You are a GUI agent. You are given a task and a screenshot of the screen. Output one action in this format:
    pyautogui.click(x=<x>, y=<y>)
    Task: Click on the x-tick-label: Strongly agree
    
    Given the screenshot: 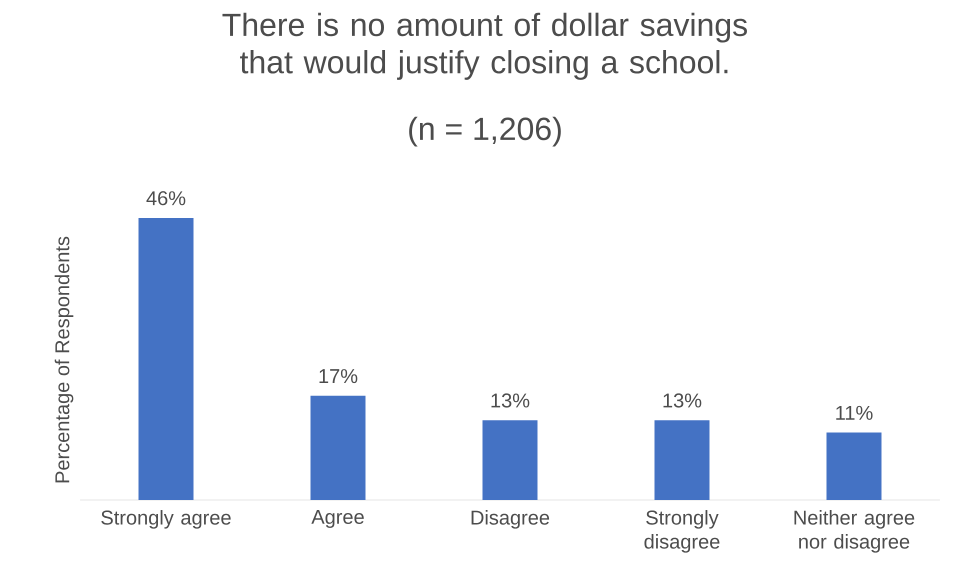 What is the action you would take?
    pyautogui.click(x=166, y=519)
    